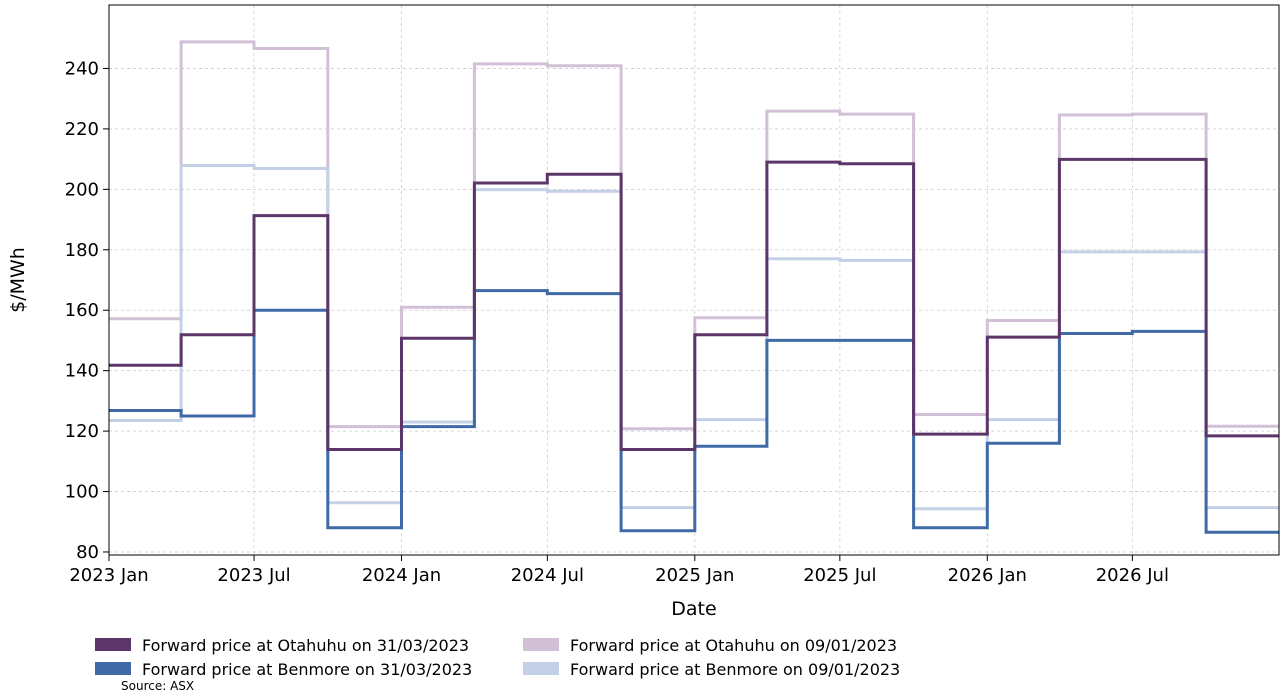 Image resolution: width=1282 pixels, height=694 pixels. What do you see at coordinates (82, 189) in the screenshot?
I see `y-tick-label: 200` at bounding box center [82, 189].